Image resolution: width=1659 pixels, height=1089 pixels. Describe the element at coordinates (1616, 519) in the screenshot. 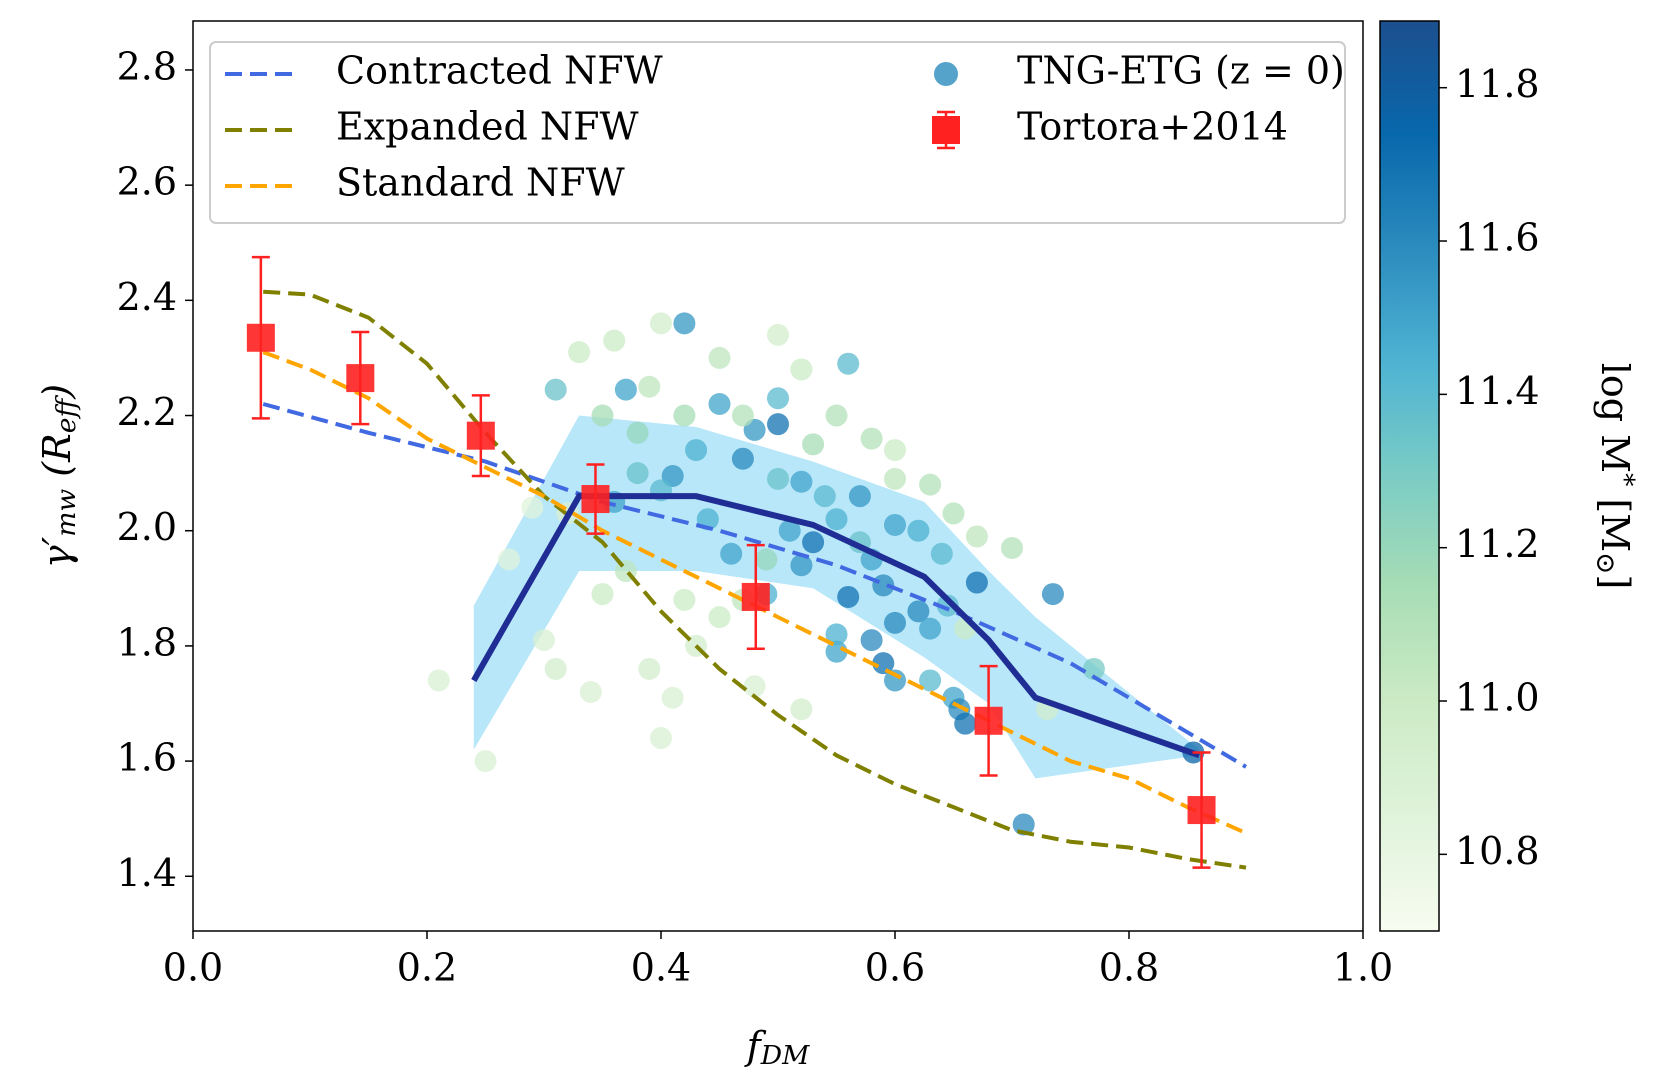

I see `label-part: [M` at that location.